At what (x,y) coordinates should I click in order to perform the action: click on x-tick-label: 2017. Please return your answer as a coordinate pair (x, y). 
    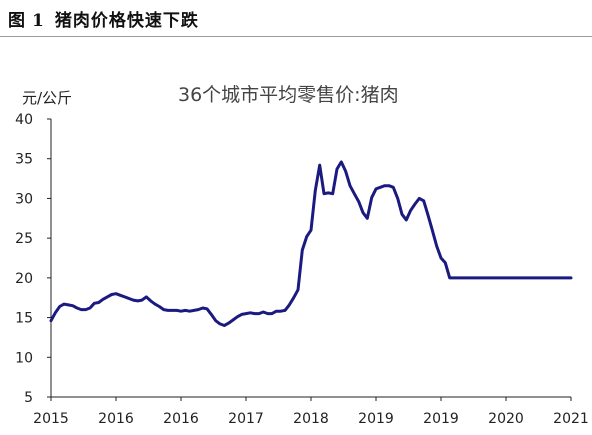
    Looking at the image, I should click on (246, 419).